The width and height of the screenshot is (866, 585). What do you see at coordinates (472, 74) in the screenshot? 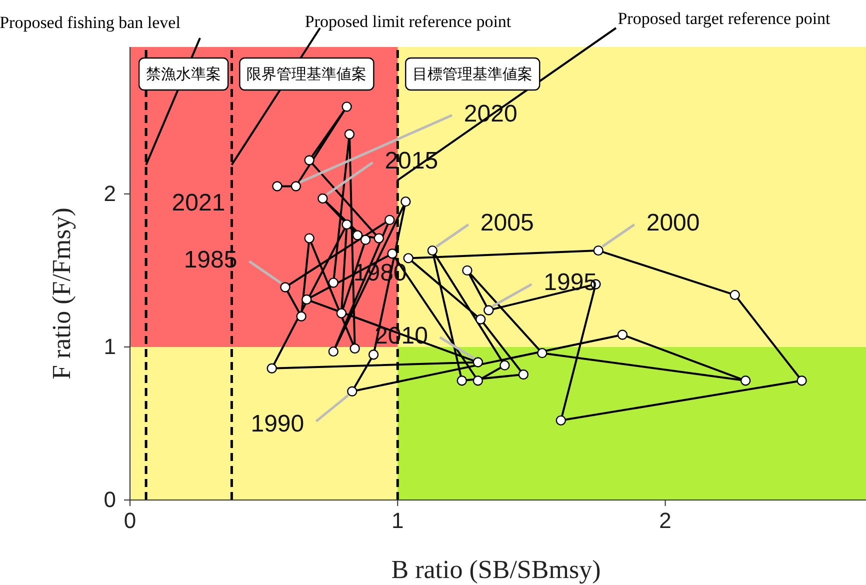
I see `ref-line-label: 目標管理基準値案` at bounding box center [472, 74].